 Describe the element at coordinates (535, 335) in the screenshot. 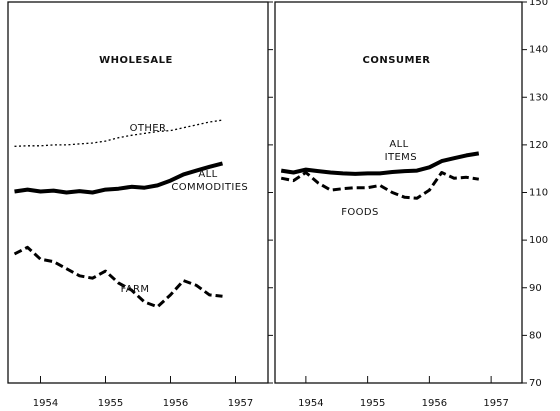

I see `y-tick-label: 80` at that location.